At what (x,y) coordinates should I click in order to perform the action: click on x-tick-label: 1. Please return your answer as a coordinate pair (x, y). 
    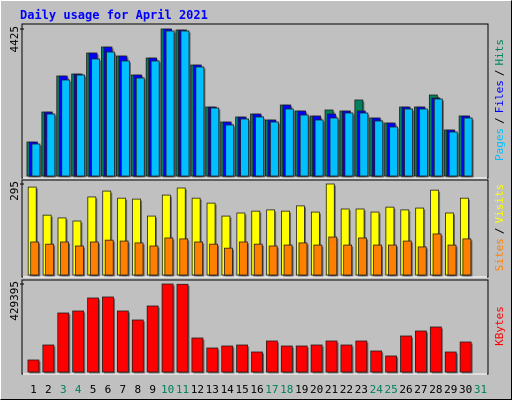
    Looking at the image, I should click on (33, 389).